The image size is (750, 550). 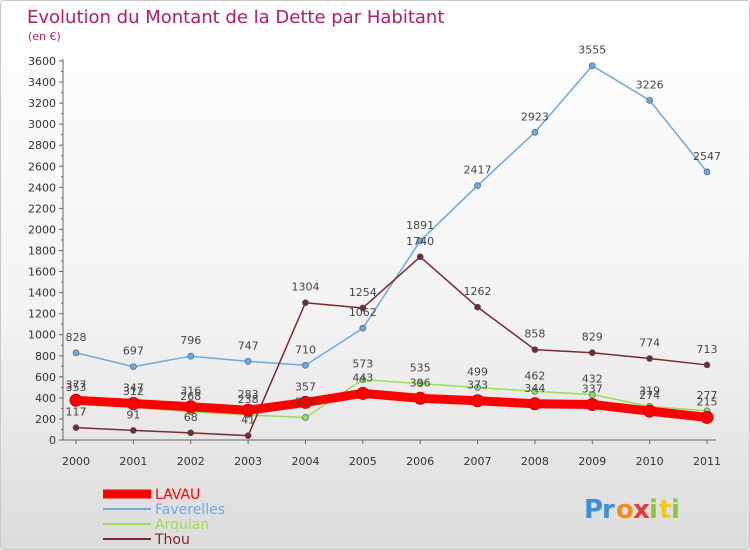 What do you see at coordinates (420, 461) in the screenshot?
I see `x-tick-label: 2006` at bounding box center [420, 461].